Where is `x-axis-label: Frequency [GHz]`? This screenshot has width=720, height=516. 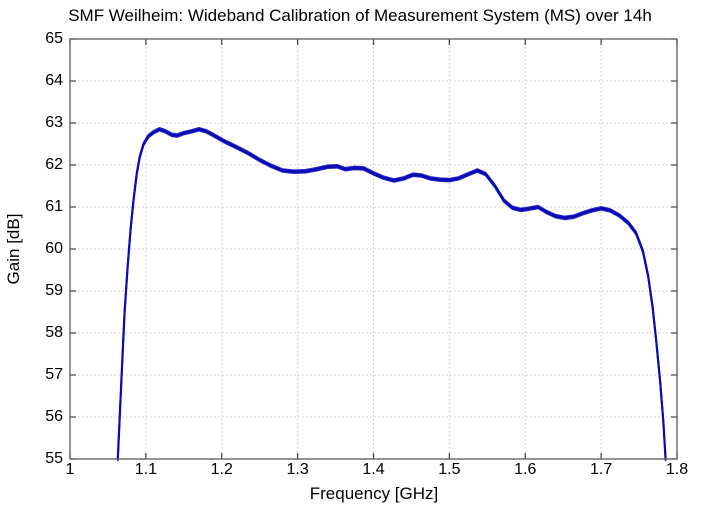 x-axis-label: Frequency [GHz] is located at coordinates (374, 493).